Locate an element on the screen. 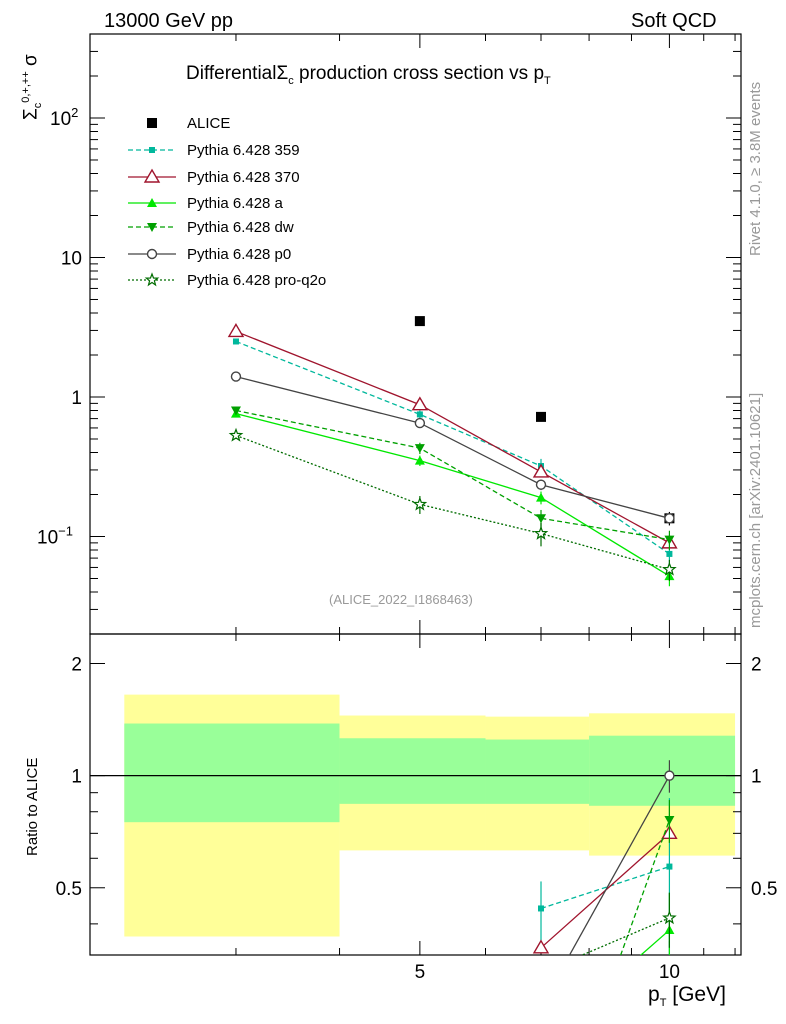 Image resolution: width=786 pixels, height=1024 pixels. series-line-p370 is located at coordinates (452, 437).